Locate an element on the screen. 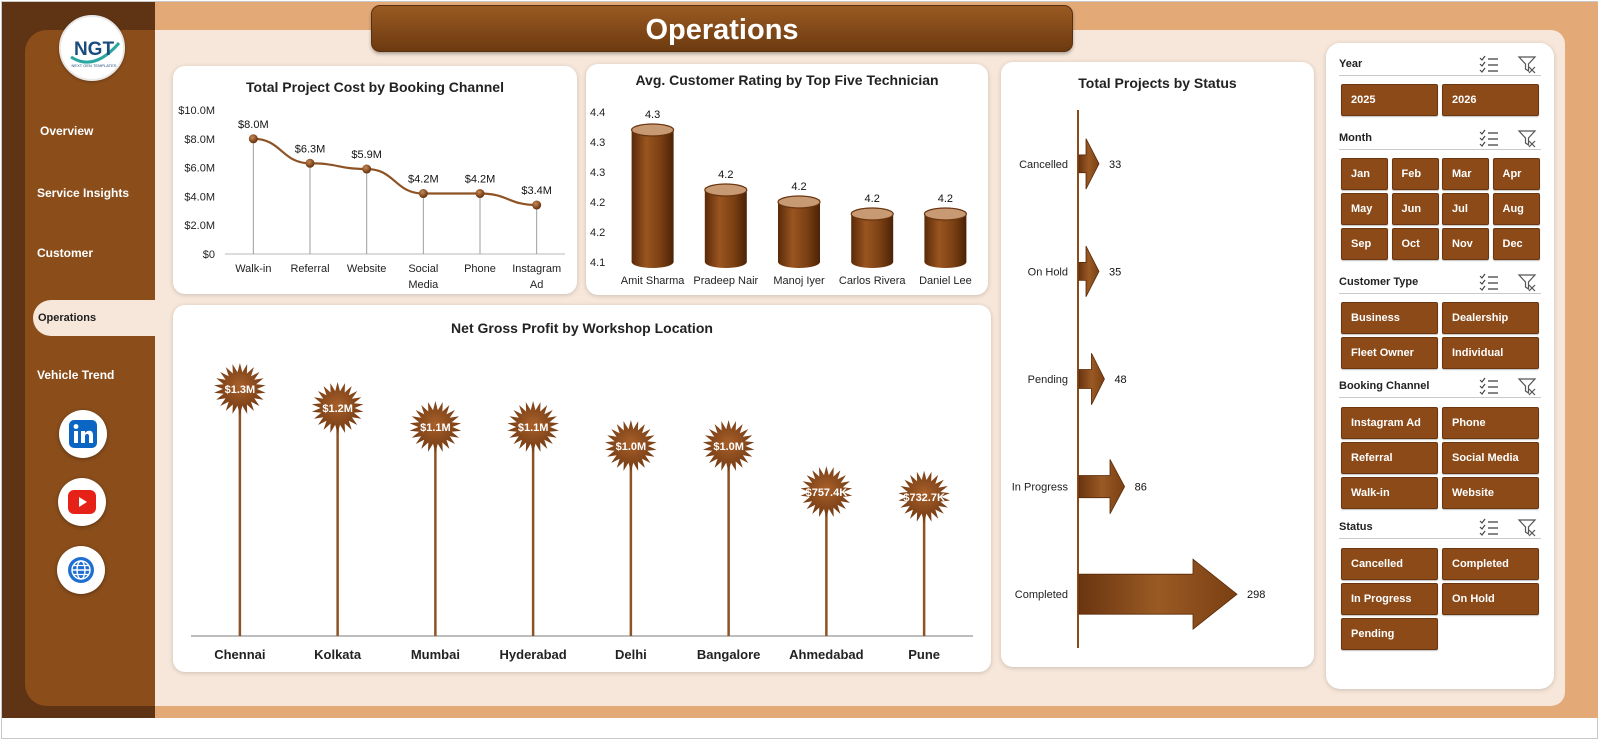 The width and height of the screenshot is (1600, 741). slicer-option-month: Oct is located at coordinates (1415, 244).